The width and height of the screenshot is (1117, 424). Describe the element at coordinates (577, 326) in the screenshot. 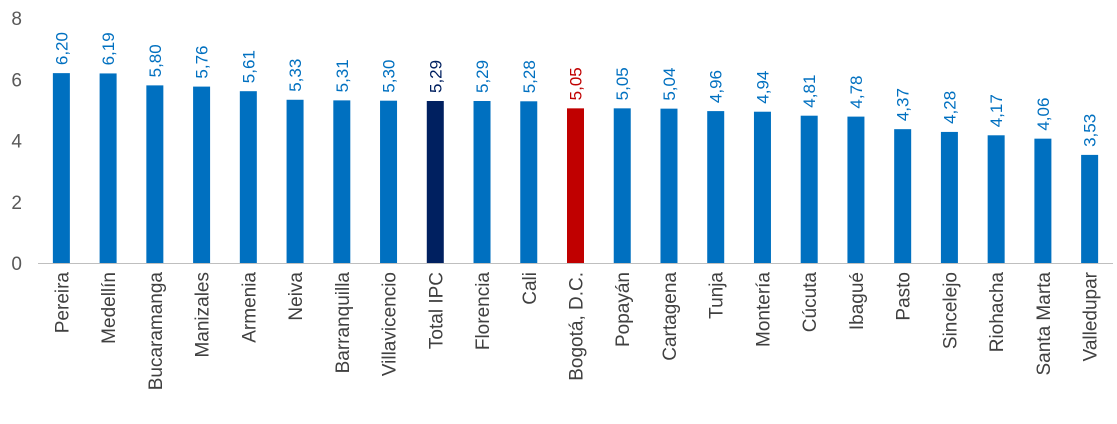

I see `category-label: Bogotá, D.C.` at that location.